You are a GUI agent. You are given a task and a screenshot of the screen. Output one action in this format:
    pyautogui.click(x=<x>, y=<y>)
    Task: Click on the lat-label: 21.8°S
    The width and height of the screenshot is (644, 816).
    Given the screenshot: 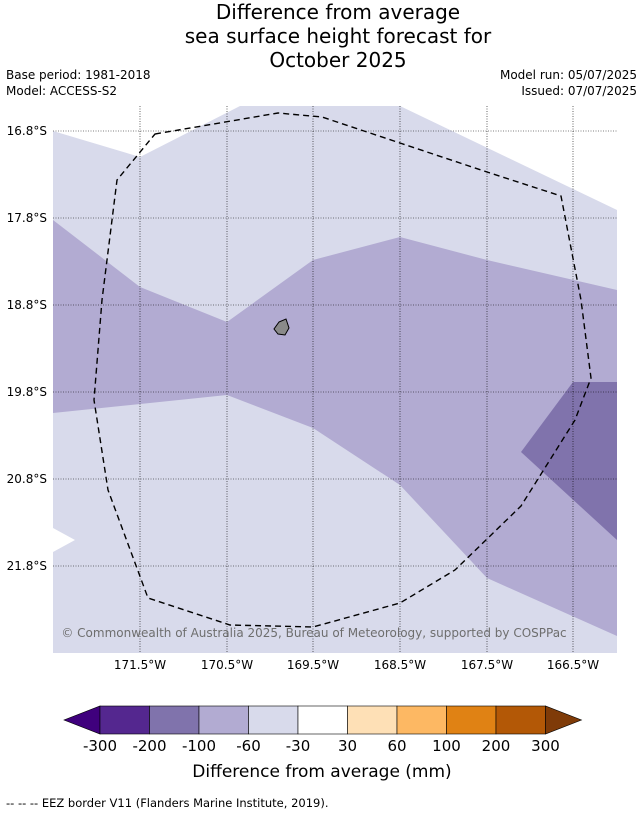 What is the action you would take?
    pyautogui.click(x=27, y=566)
    